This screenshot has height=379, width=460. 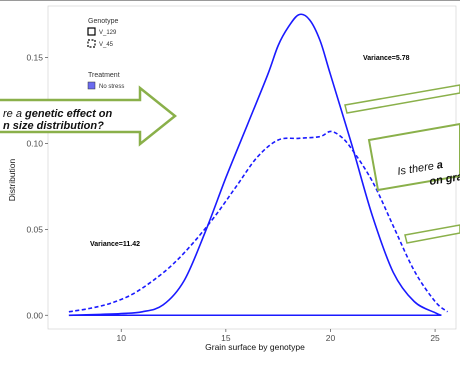 I want to click on legend: Genotype V_129 V_45 Treatment No stress, so click(x=105, y=54).